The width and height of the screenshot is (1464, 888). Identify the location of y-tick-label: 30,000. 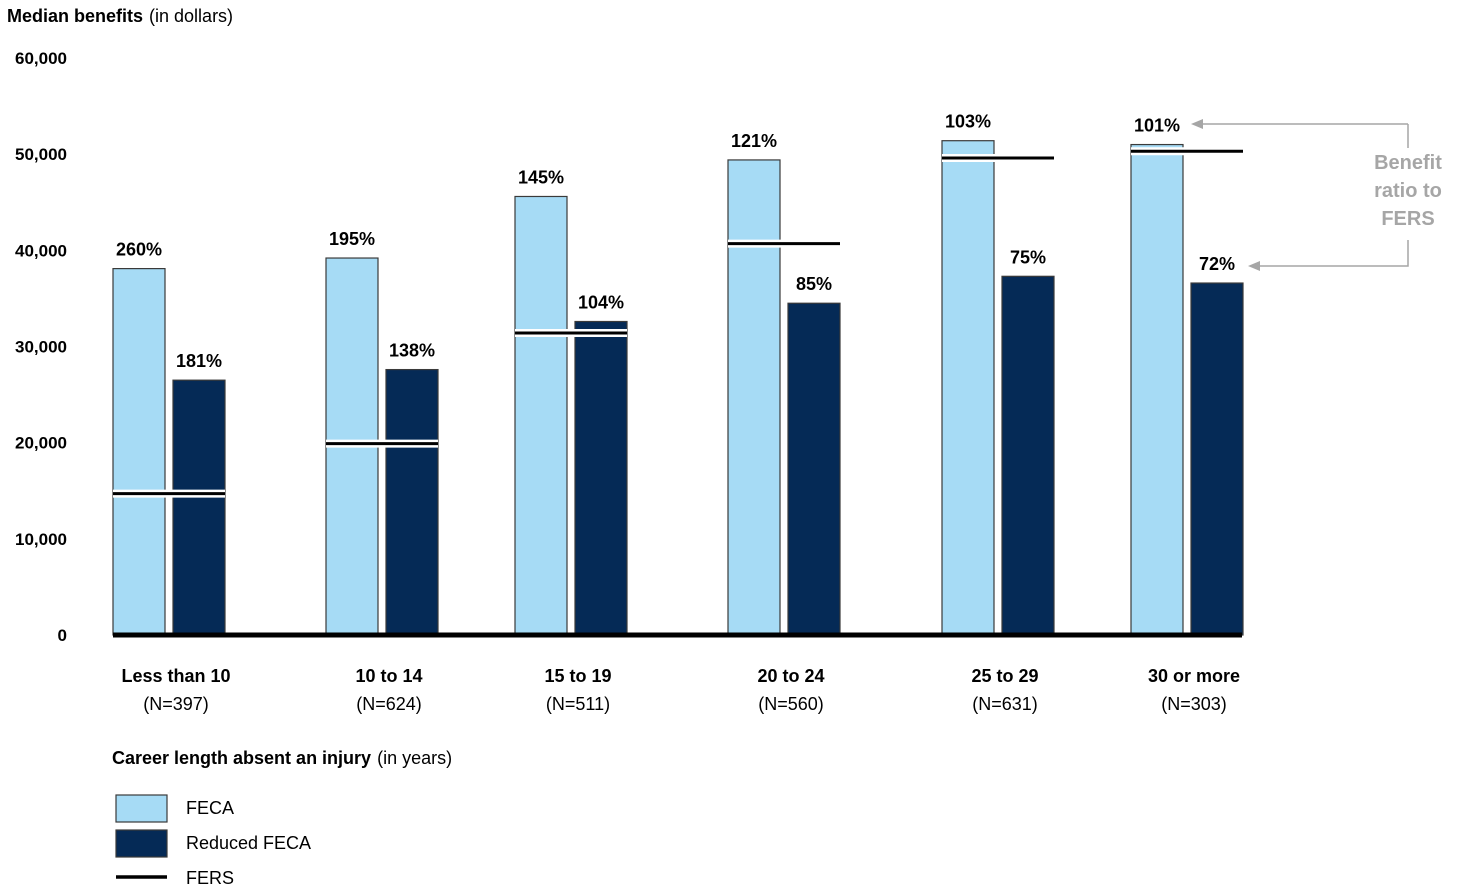
(41, 347).